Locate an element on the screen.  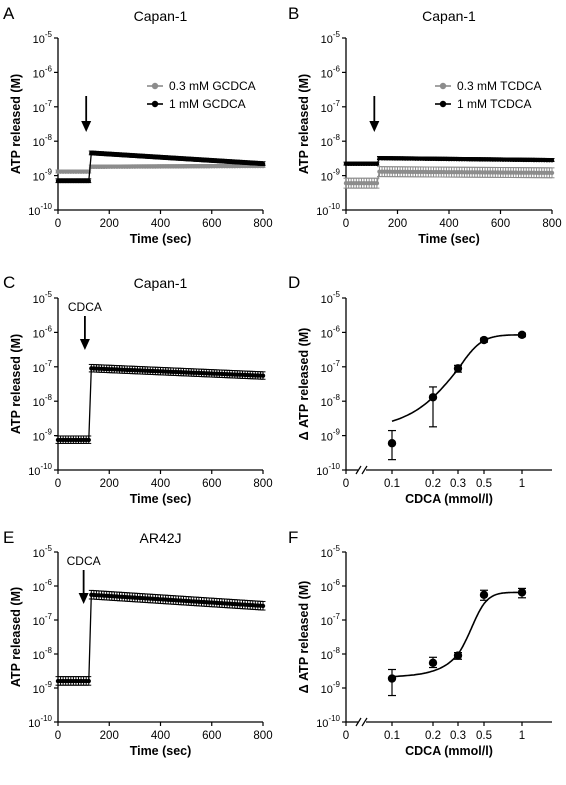
y-tick-exponent: -8 is located at coordinates (337, 397).